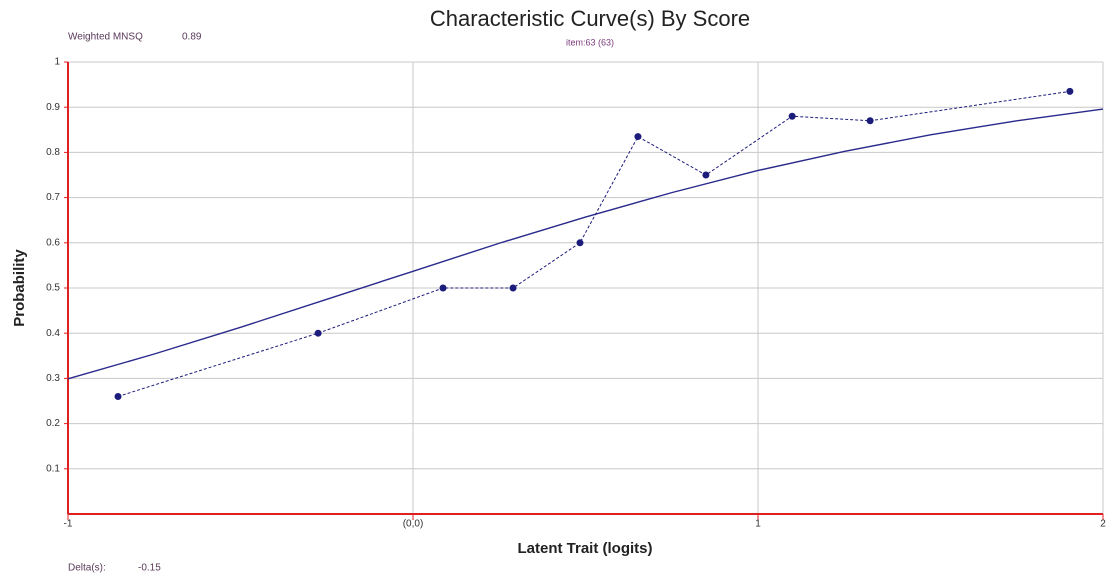 Image resolution: width=1106 pixels, height=577 pixels. Describe the element at coordinates (53, 152) in the screenshot. I see `y-tick-label: 0.8` at that location.